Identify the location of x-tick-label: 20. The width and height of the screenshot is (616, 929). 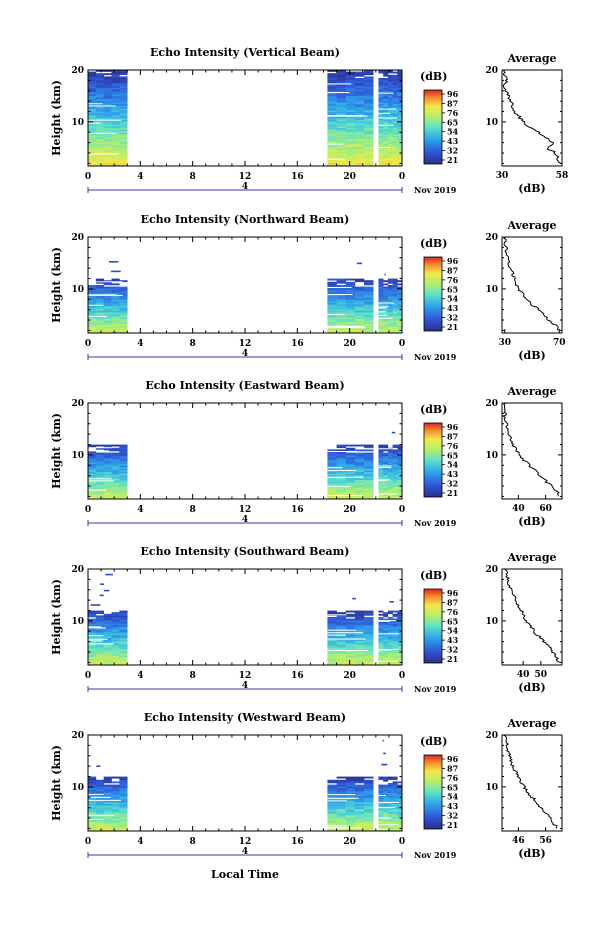
(349, 842).